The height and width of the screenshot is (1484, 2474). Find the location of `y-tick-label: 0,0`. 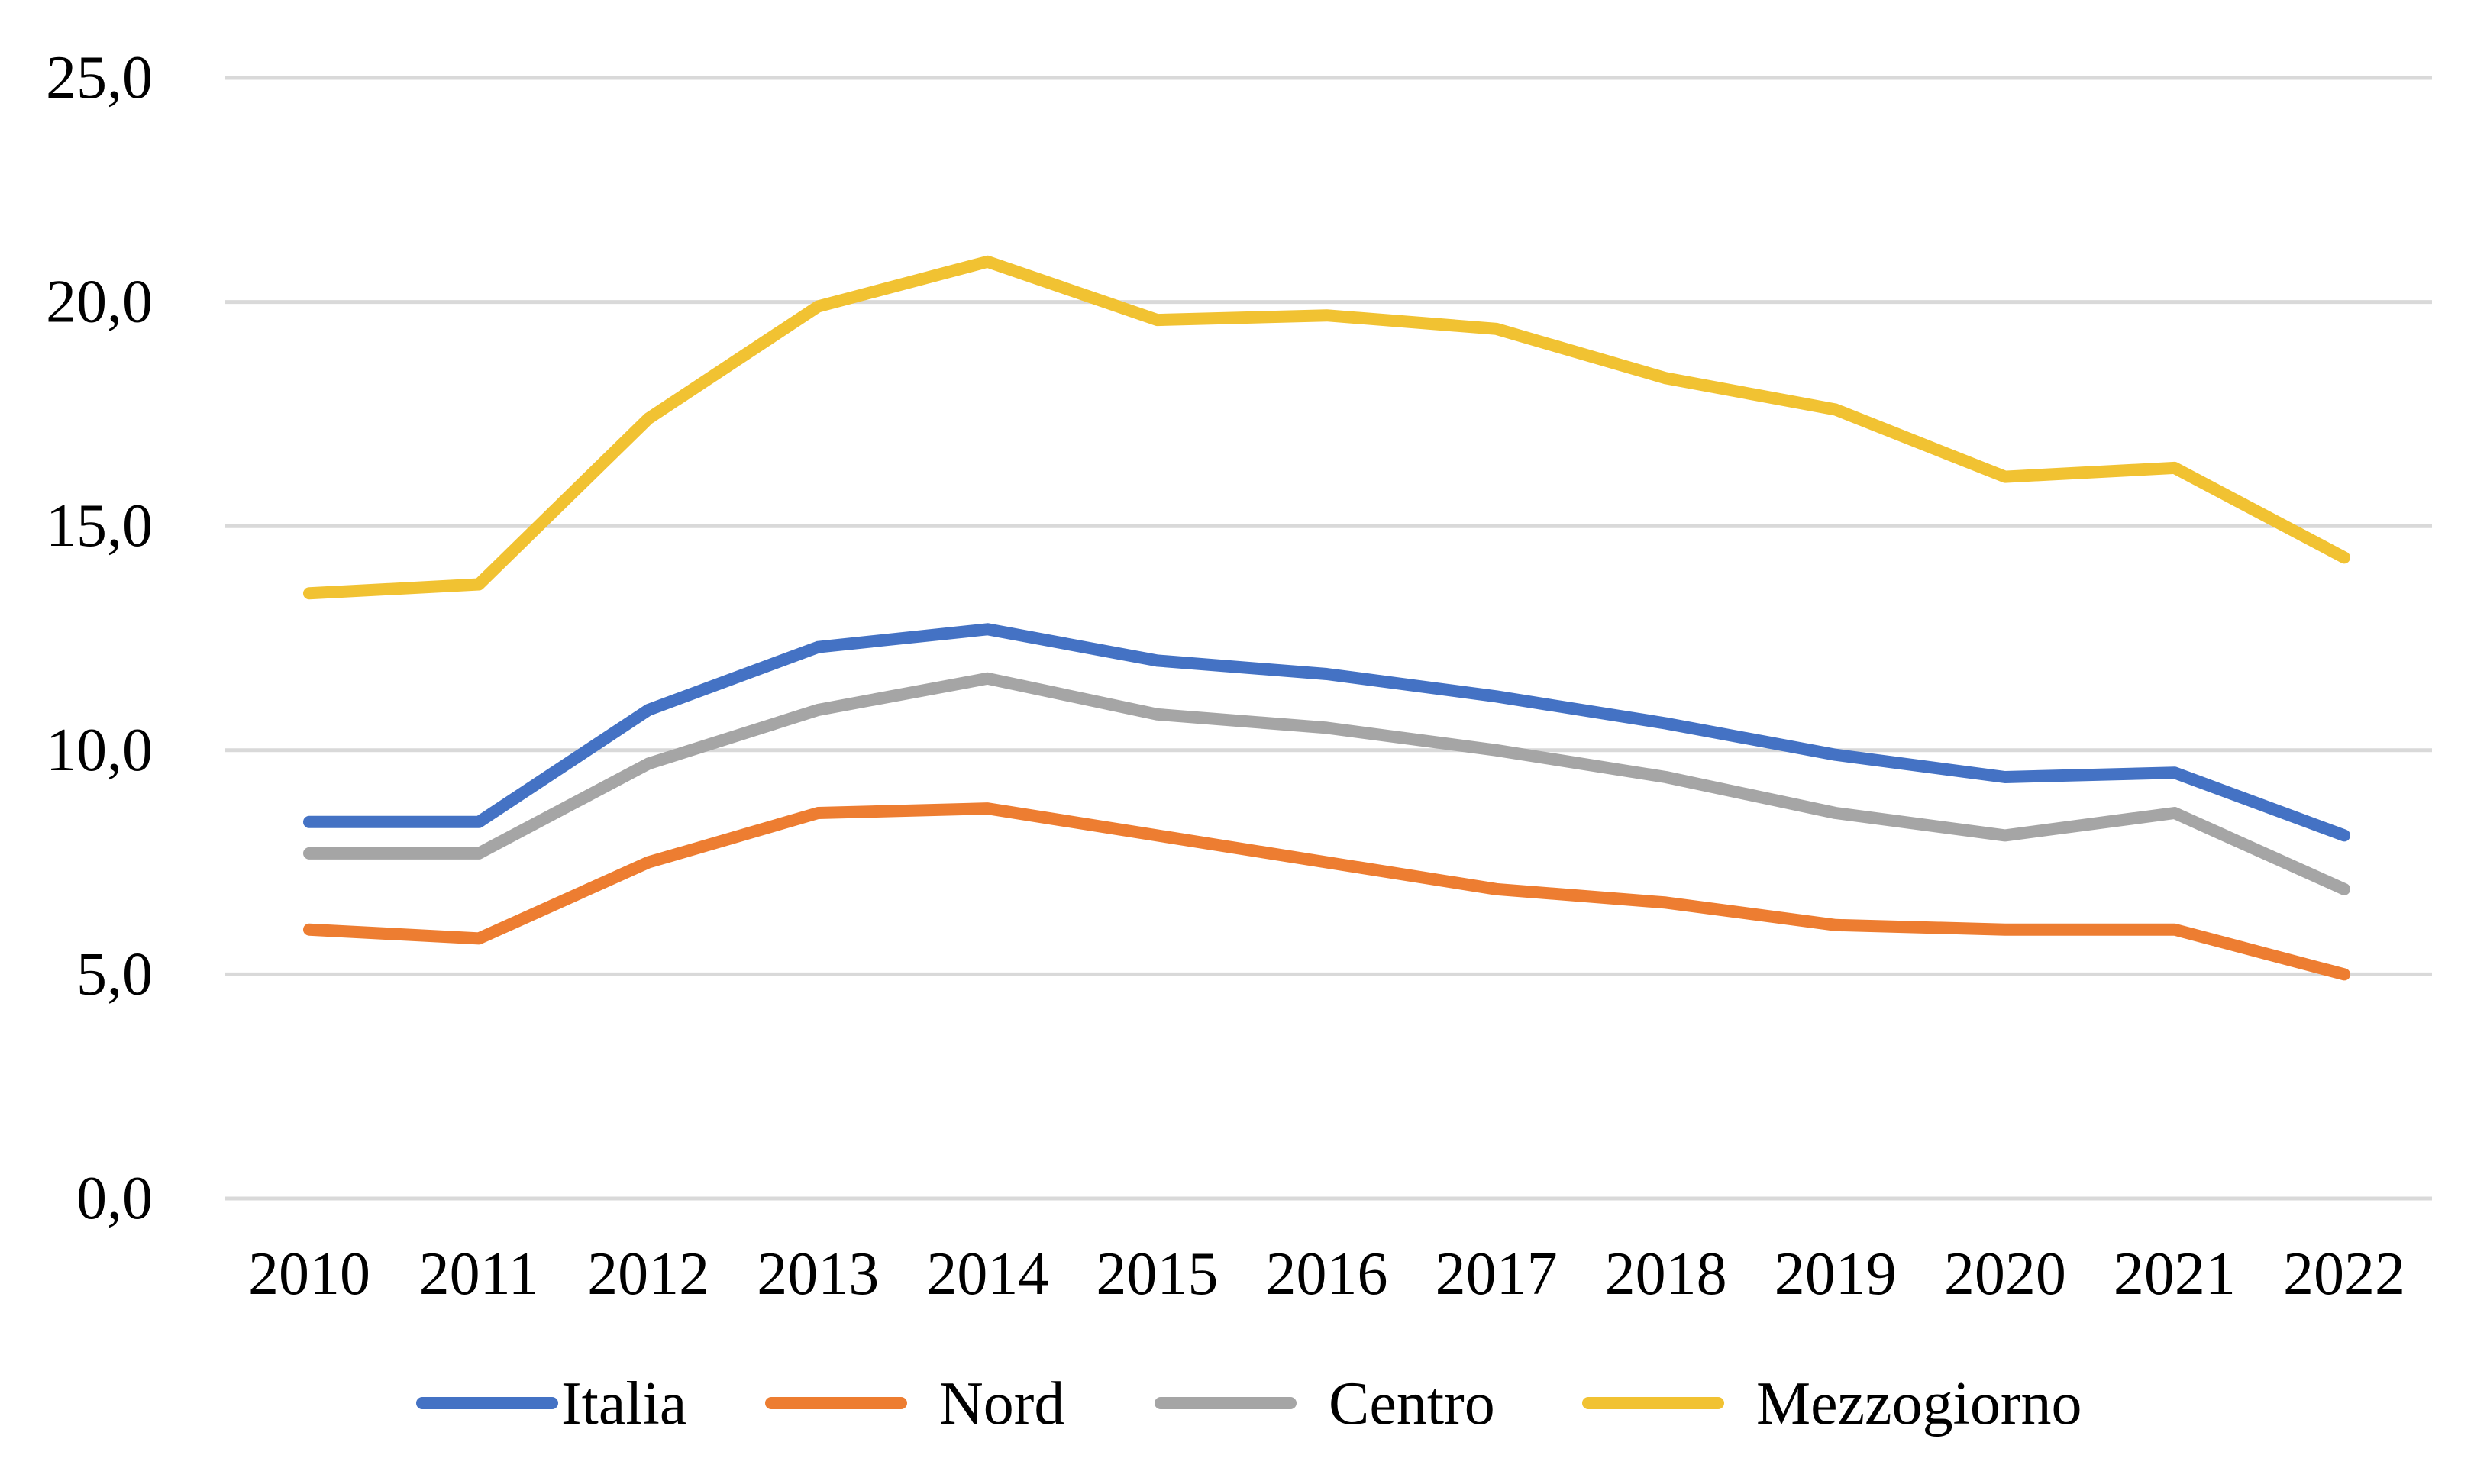

y-tick-label: 0,0 is located at coordinates (114, 1198).